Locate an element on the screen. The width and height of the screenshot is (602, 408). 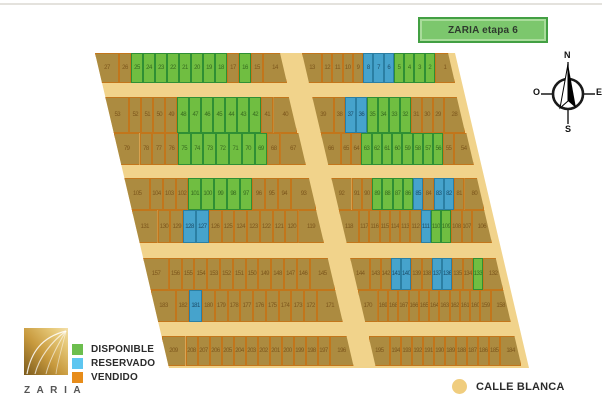
lot-30: 30 is located at coordinates (427, 115).